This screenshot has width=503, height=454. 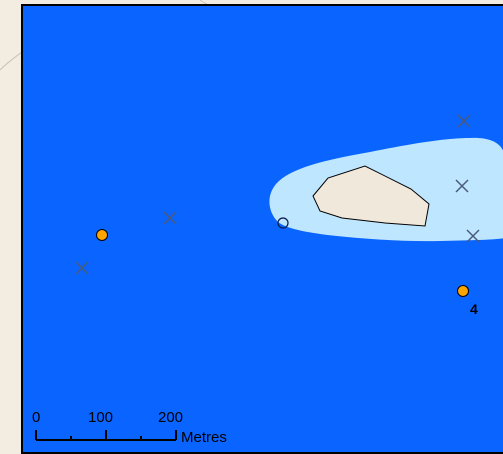 I want to click on scale-tick-label: 100, so click(x=100, y=417).